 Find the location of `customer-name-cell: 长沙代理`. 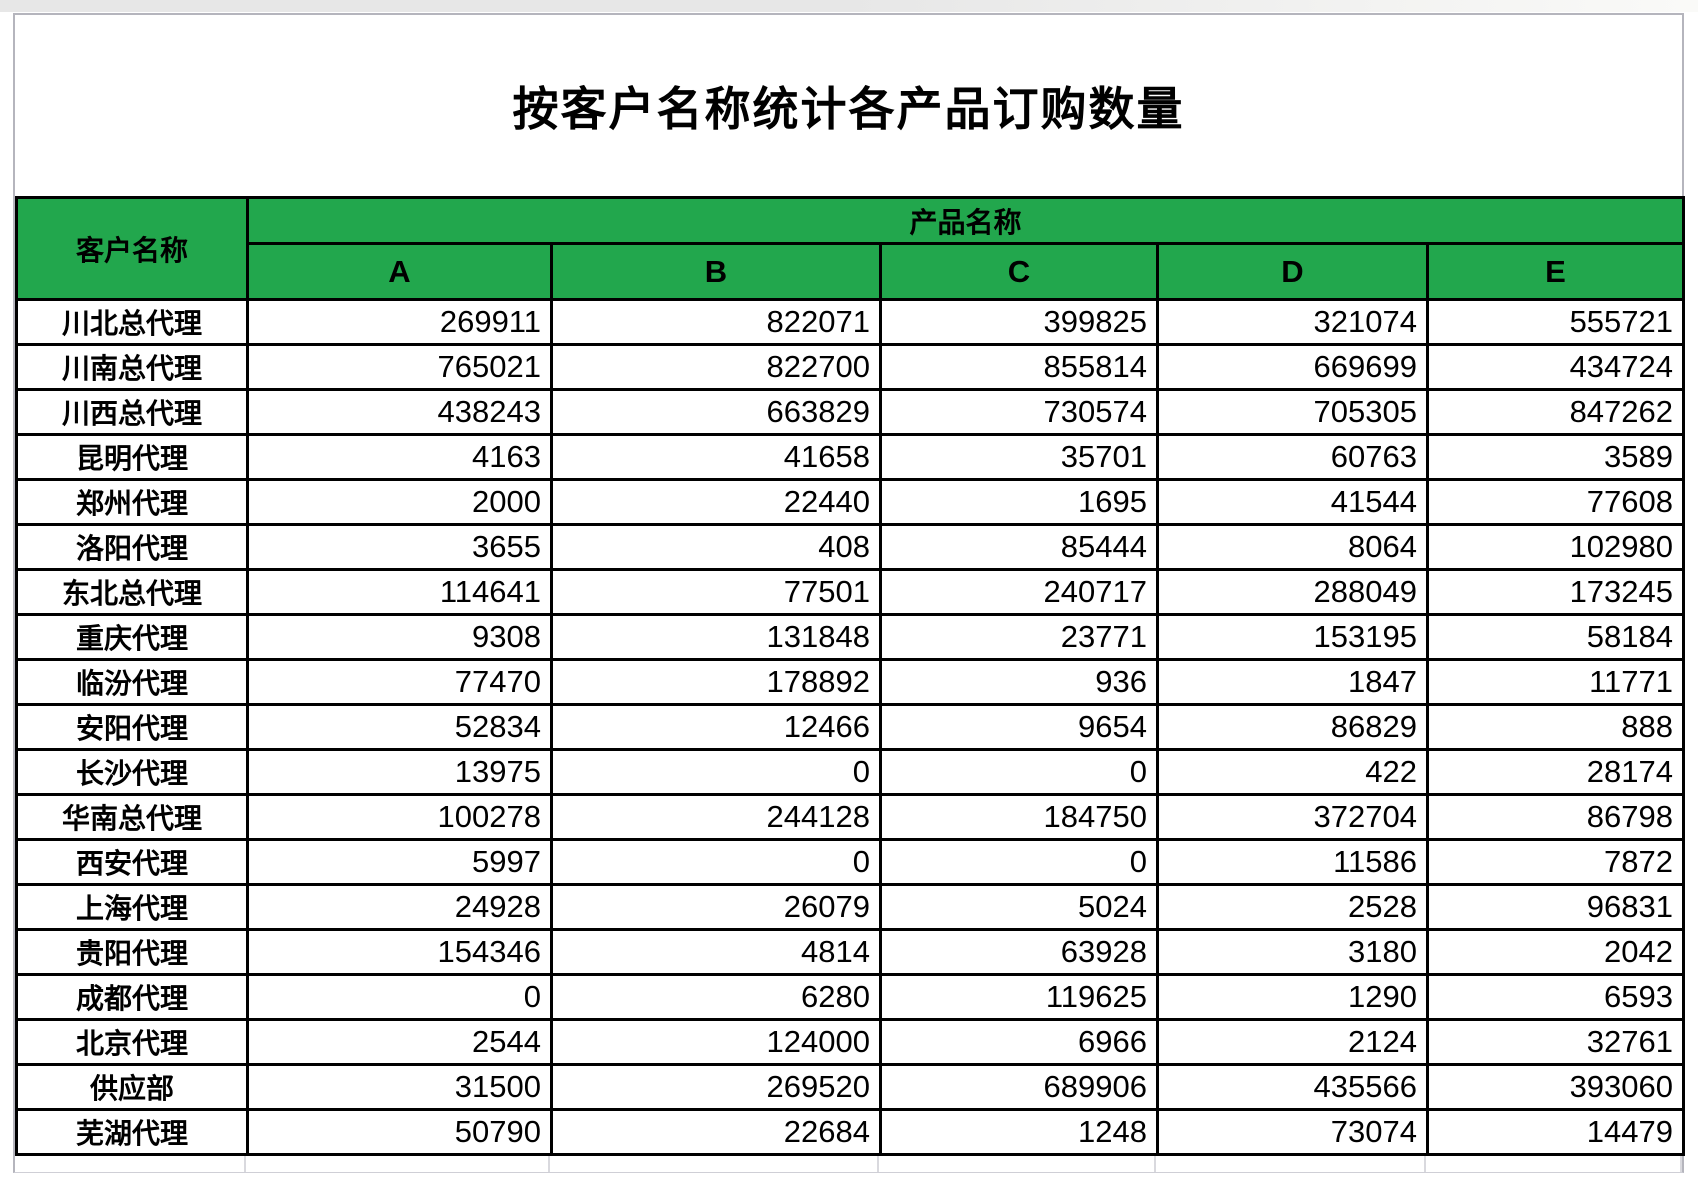

customer-name-cell: 长沙代理 is located at coordinates (132, 772).